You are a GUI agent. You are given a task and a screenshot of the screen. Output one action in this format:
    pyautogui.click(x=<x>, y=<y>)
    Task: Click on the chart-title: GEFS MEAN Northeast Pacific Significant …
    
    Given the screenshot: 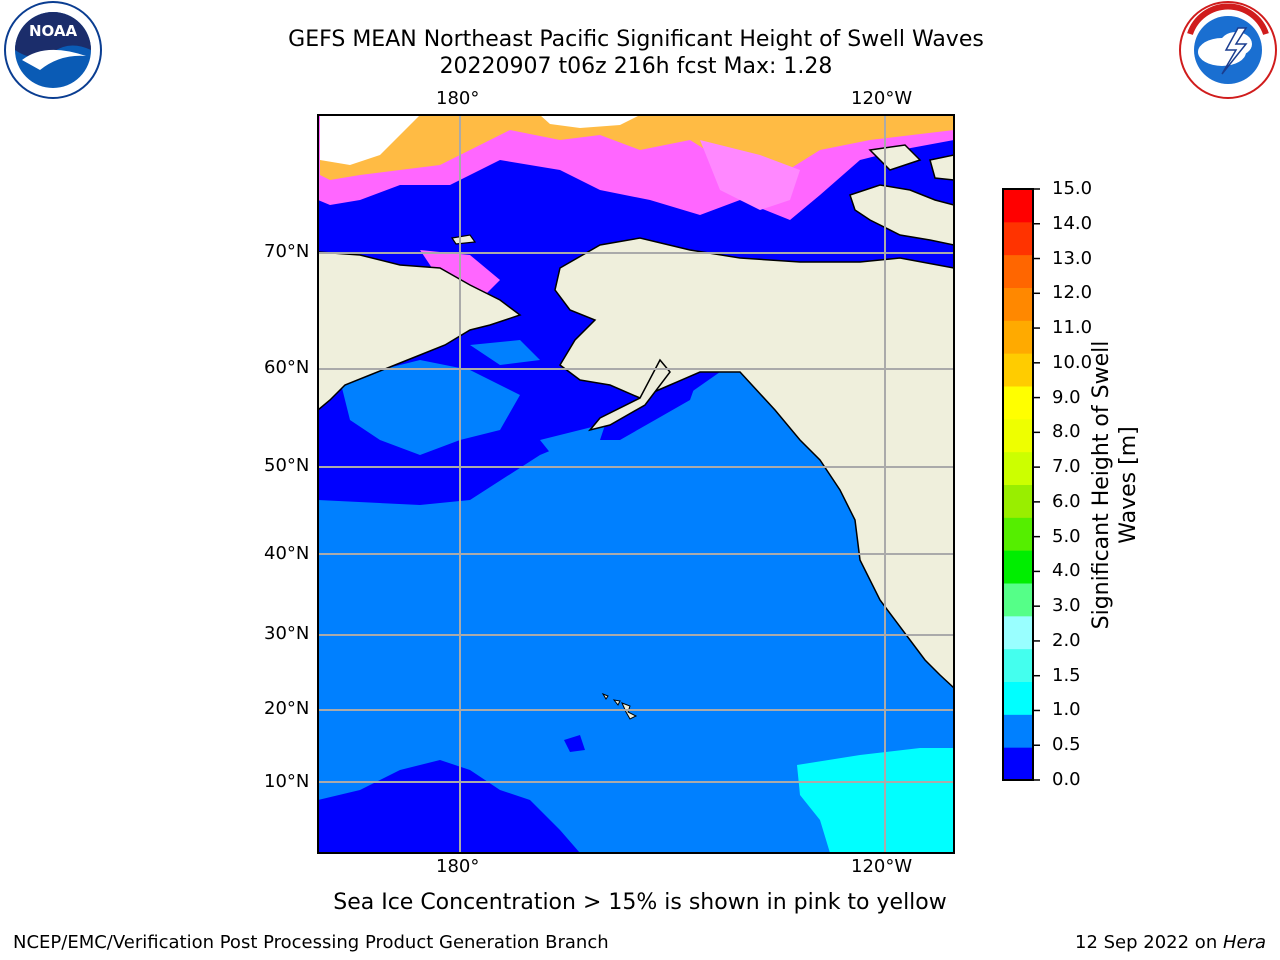 What is the action you would take?
    pyautogui.click(x=636, y=39)
    